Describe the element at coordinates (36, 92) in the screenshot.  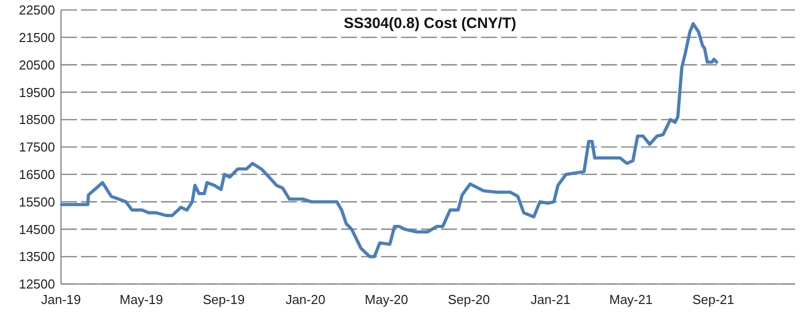
I see `y-tick-label: 19500` at that location.